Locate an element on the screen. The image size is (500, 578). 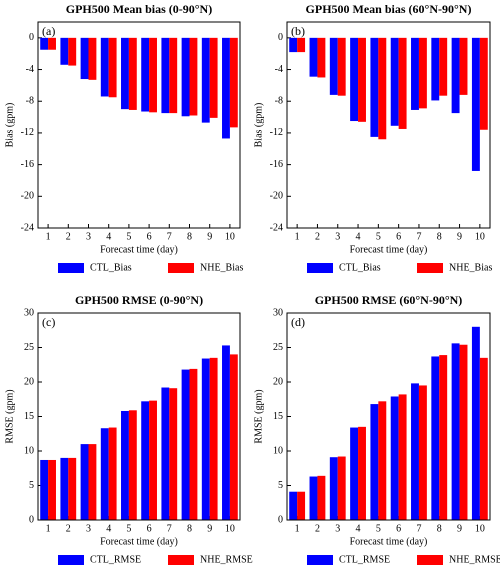
plot-frame is located at coordinates (388, 125).